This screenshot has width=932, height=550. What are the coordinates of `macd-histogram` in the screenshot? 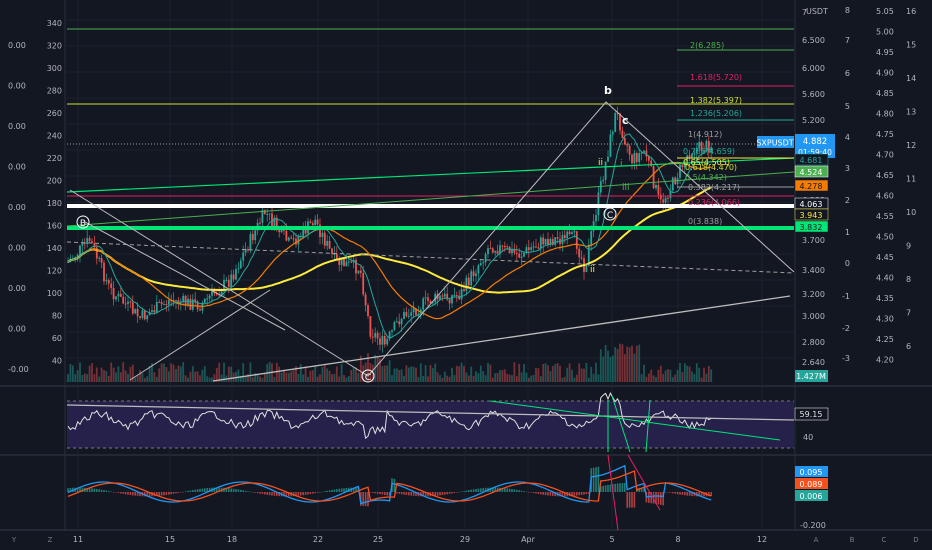 It's located at (389, 487).